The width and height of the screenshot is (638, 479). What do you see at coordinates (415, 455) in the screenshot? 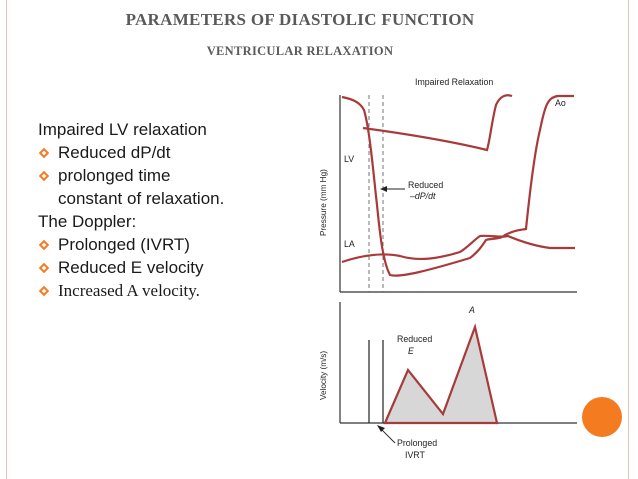
I see `prolonged-ivrt-label-line2: IVRT` at bounding box center [415, 455].